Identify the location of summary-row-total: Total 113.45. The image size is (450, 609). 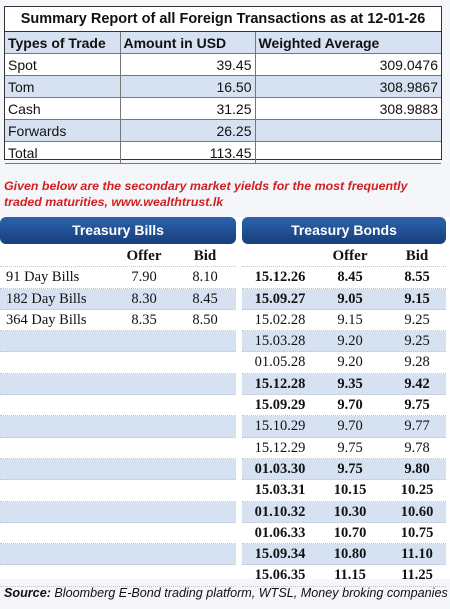
(223, 152).